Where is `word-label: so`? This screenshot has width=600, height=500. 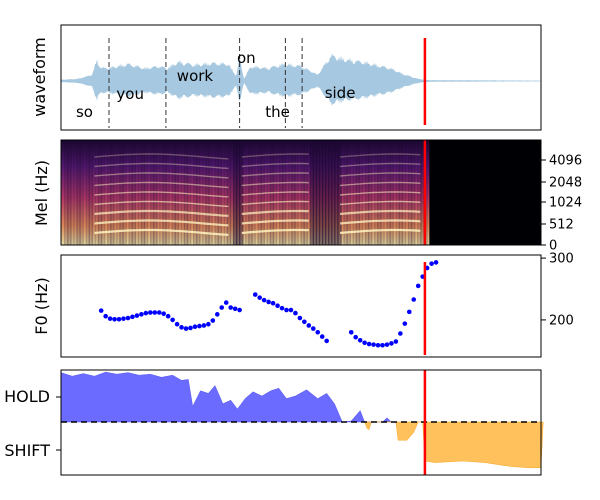 word-label: so is located at coordinates (84, 112).